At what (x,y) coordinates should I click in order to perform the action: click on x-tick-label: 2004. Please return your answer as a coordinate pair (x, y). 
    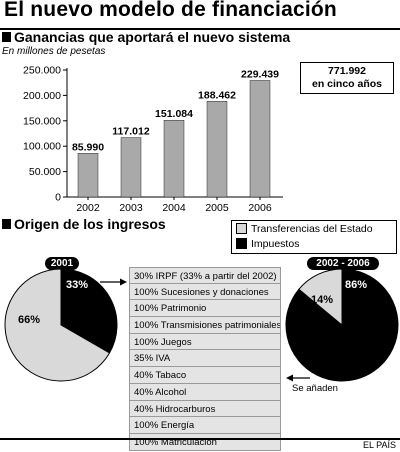
    Looking at the image, I should click on (174, 208).